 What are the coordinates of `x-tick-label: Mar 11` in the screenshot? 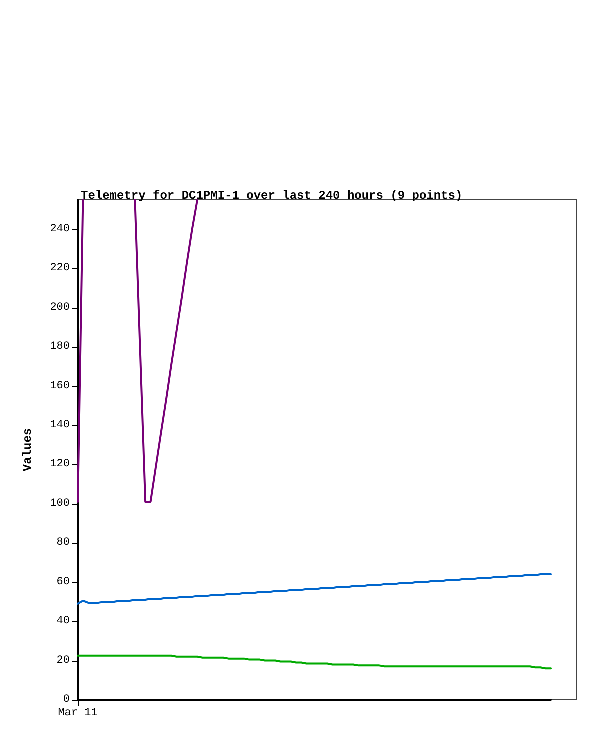 It's located at (78, 714).